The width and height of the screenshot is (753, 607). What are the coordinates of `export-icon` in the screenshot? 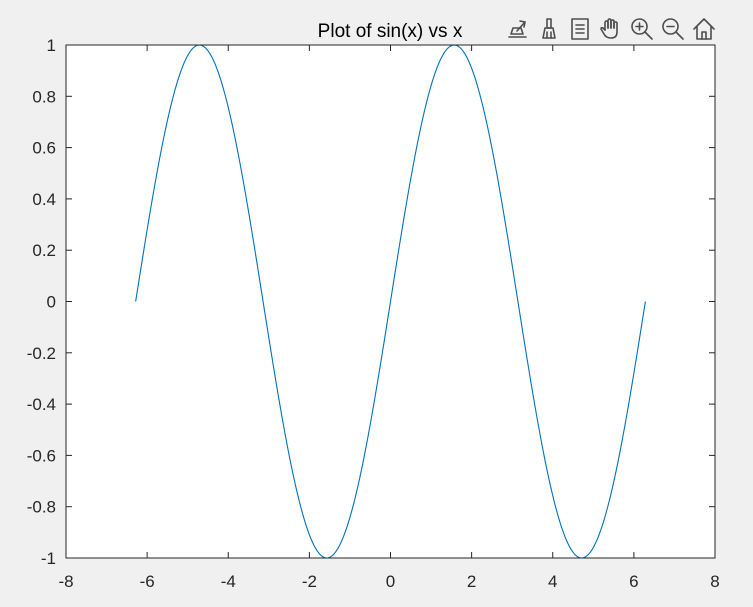 It's located at (517, 29).